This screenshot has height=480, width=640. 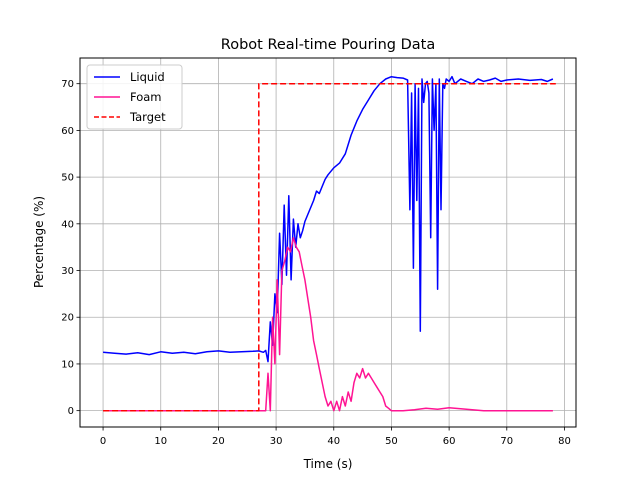 What do you see at coordinates (67, 271) in the screenshot?
I see `y-tick-label: 30` at bounding box center [67, 271].